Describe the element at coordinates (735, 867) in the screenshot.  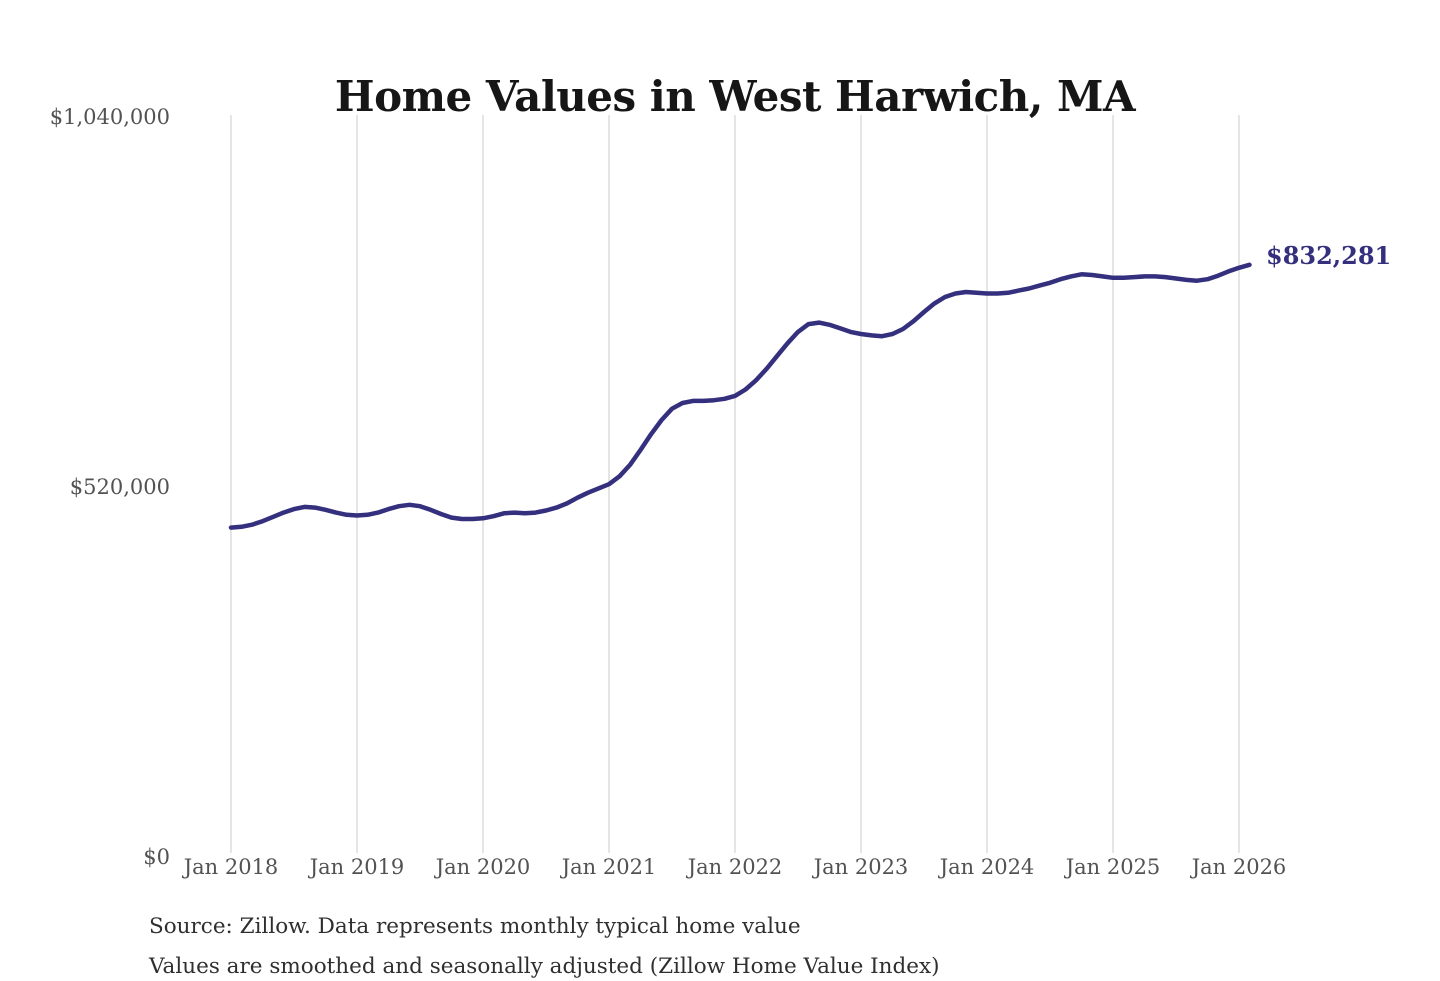
I see `x-tick-label: Jan 2022` at that location.